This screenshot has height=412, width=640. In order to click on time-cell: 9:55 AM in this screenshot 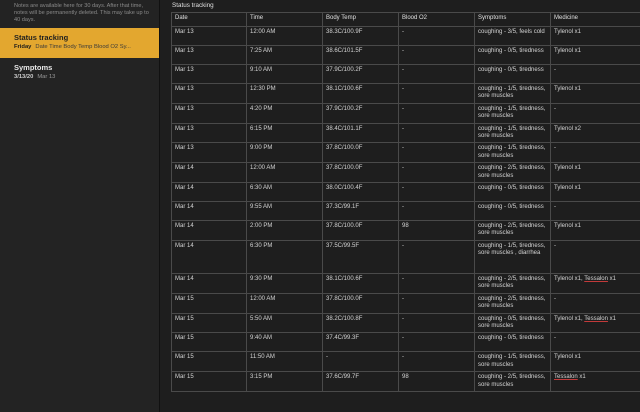, I will do `click(284, 211)`.